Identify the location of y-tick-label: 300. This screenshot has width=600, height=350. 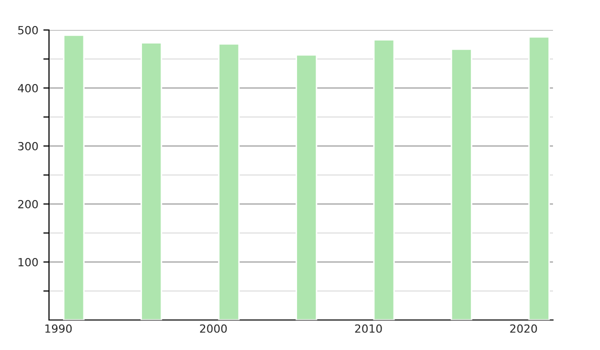
(28, 146).